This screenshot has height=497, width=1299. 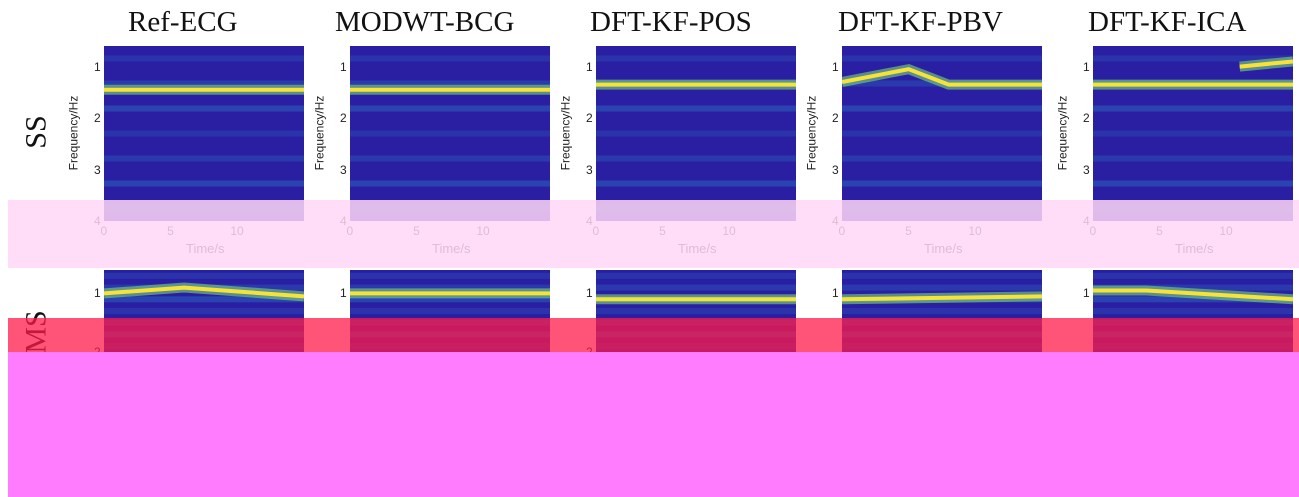 I want to click on col-title-ref-ecg: Ref-ECG, so click(x=183, y=22).